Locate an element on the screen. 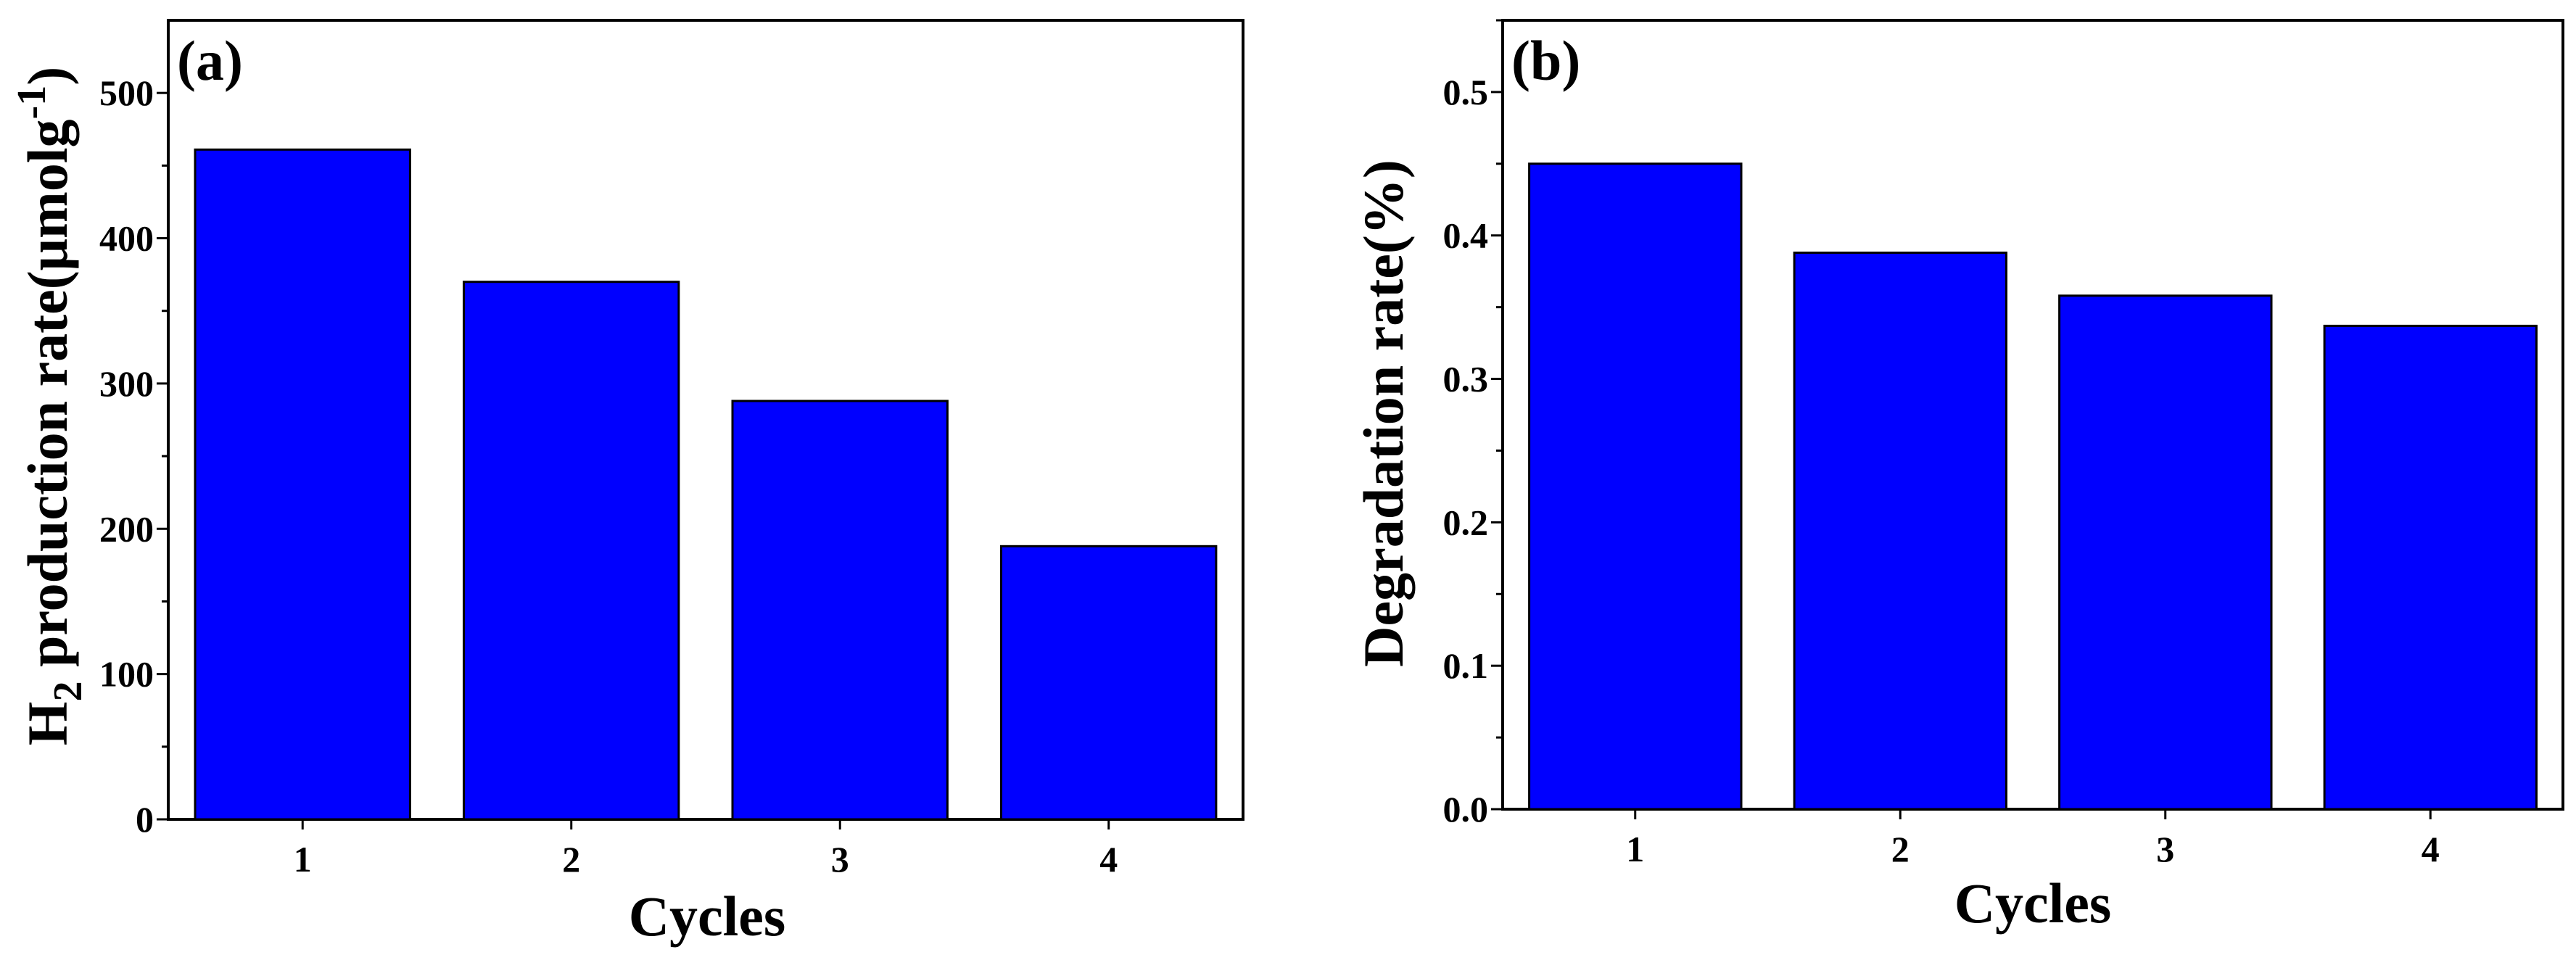 This screenshot has width=2576, height=960. y-tick-label-b-1: 0.1 is located at coordinates (1466, 665).